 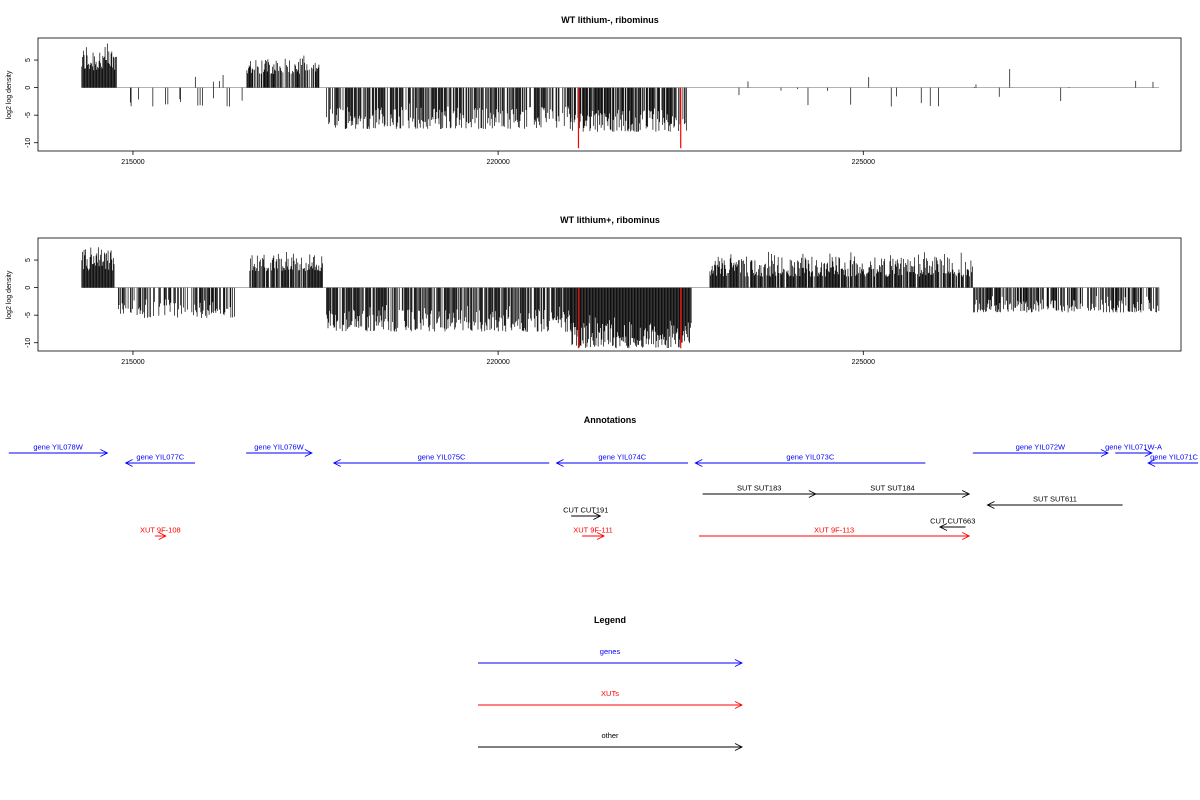 I want to click on annotation-feature: SUT SUT611, so click(x=1054, y=502).